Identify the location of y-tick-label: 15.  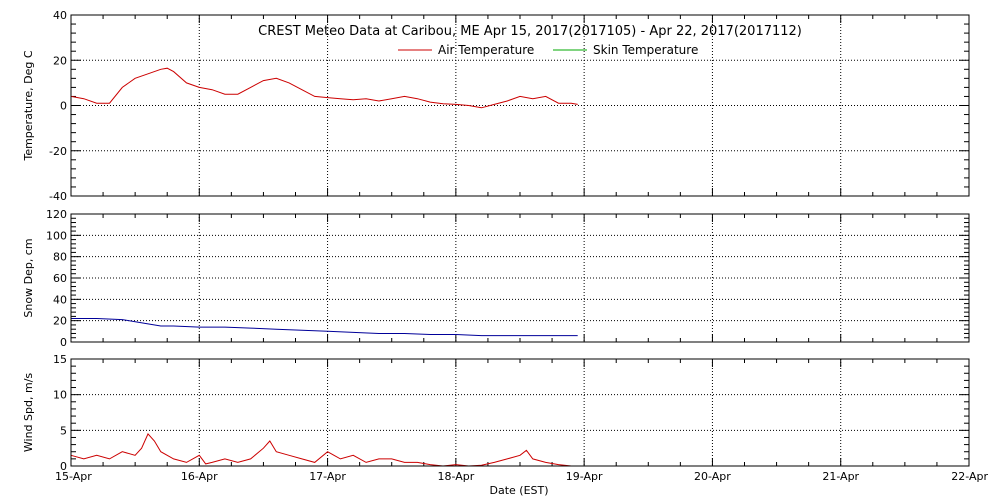
(60, 359).